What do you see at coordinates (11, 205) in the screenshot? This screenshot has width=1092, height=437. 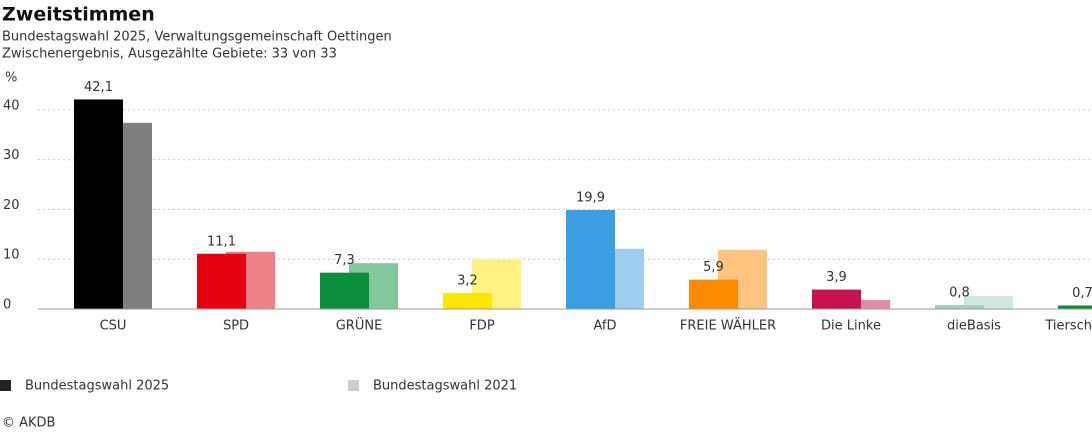 I see `y-tick-label: 20` at bounding box center [11, 205].